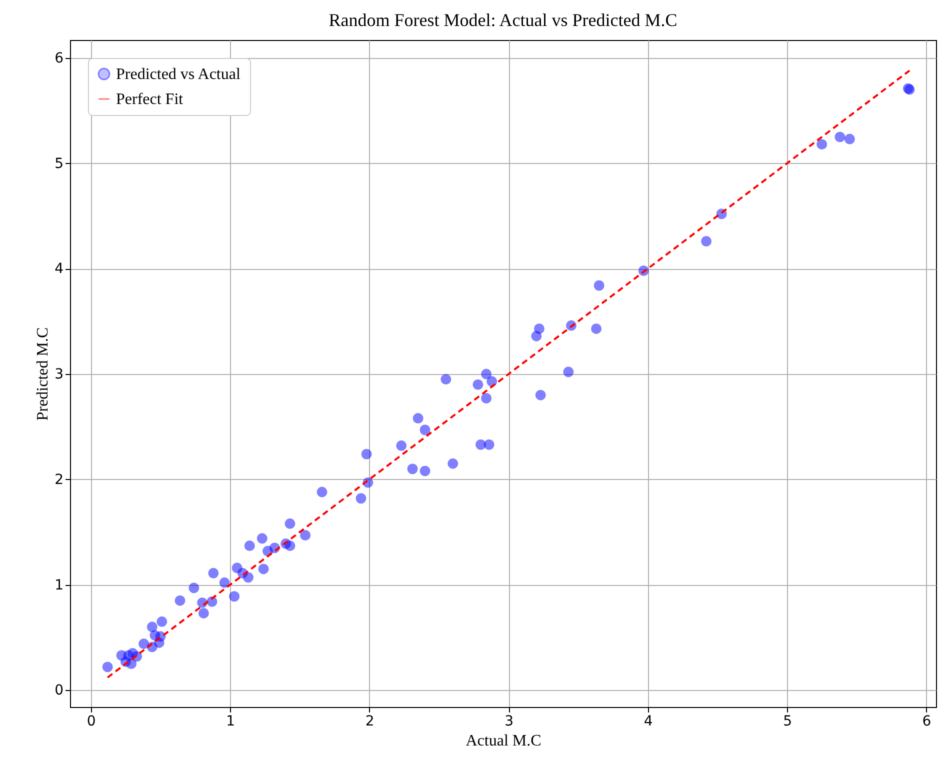 The width and height of the screenshot is (952, 770). What do you see at coordinates (59, 690) in the screenshot?
I see `y-tick-label: 0` at bounding box center [59, 690].